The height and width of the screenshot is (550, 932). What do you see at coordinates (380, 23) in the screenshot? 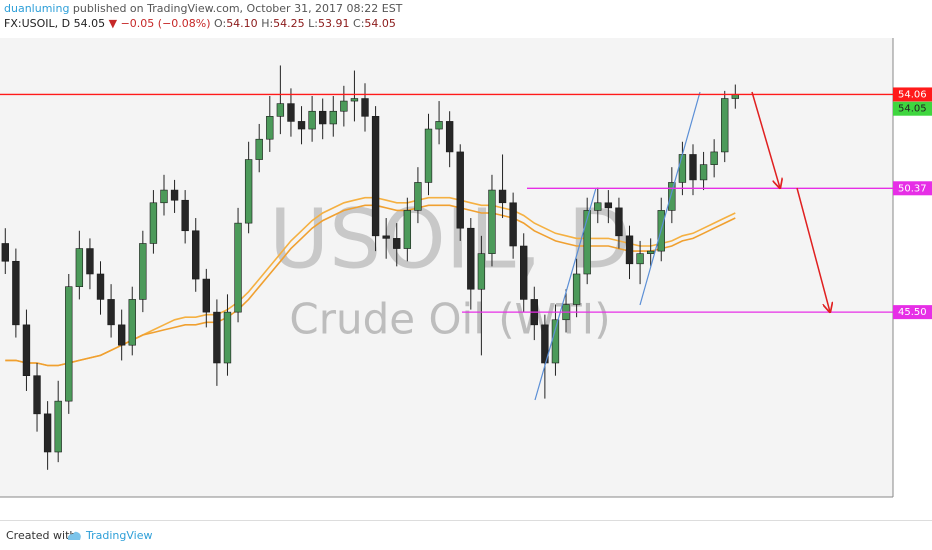
I see `close: 54.05` at bounding box center [380, 23].